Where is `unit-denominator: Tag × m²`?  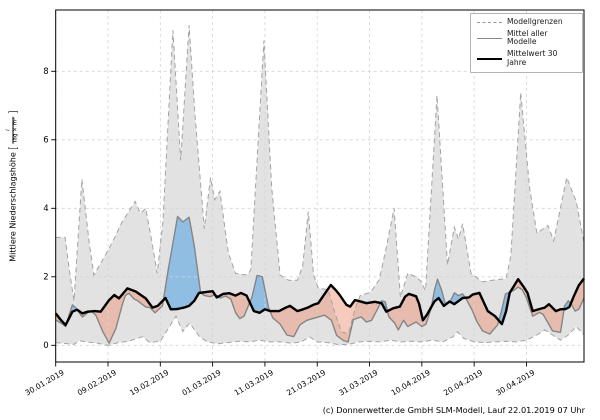 unit-denominator: Tag × m² is located at coordinates (16, 130).